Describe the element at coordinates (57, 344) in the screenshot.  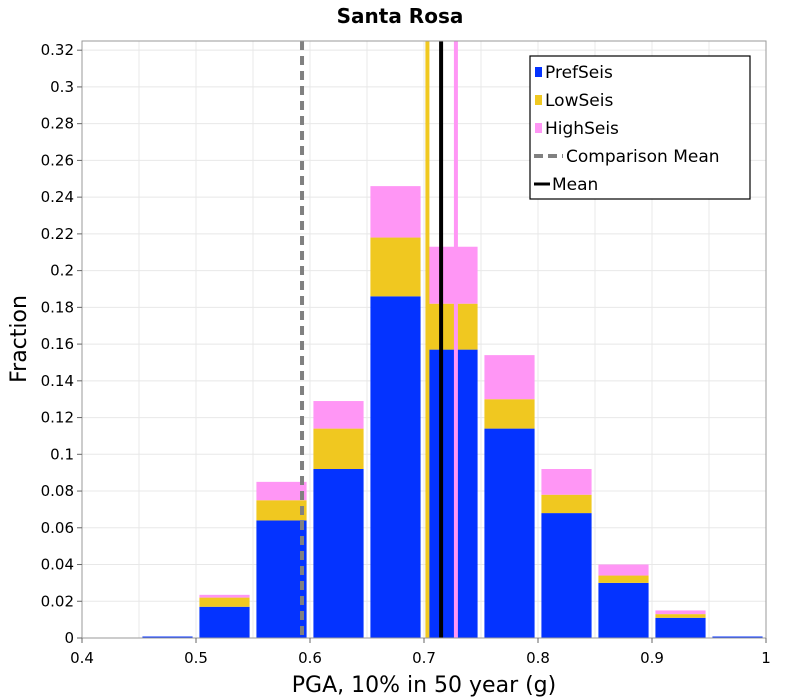
I see `y-tick-label: 0.16` at that location.